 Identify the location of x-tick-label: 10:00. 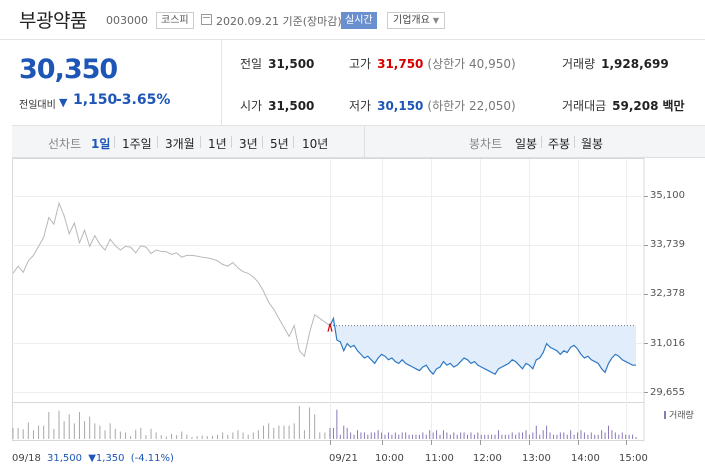
(389, 458).